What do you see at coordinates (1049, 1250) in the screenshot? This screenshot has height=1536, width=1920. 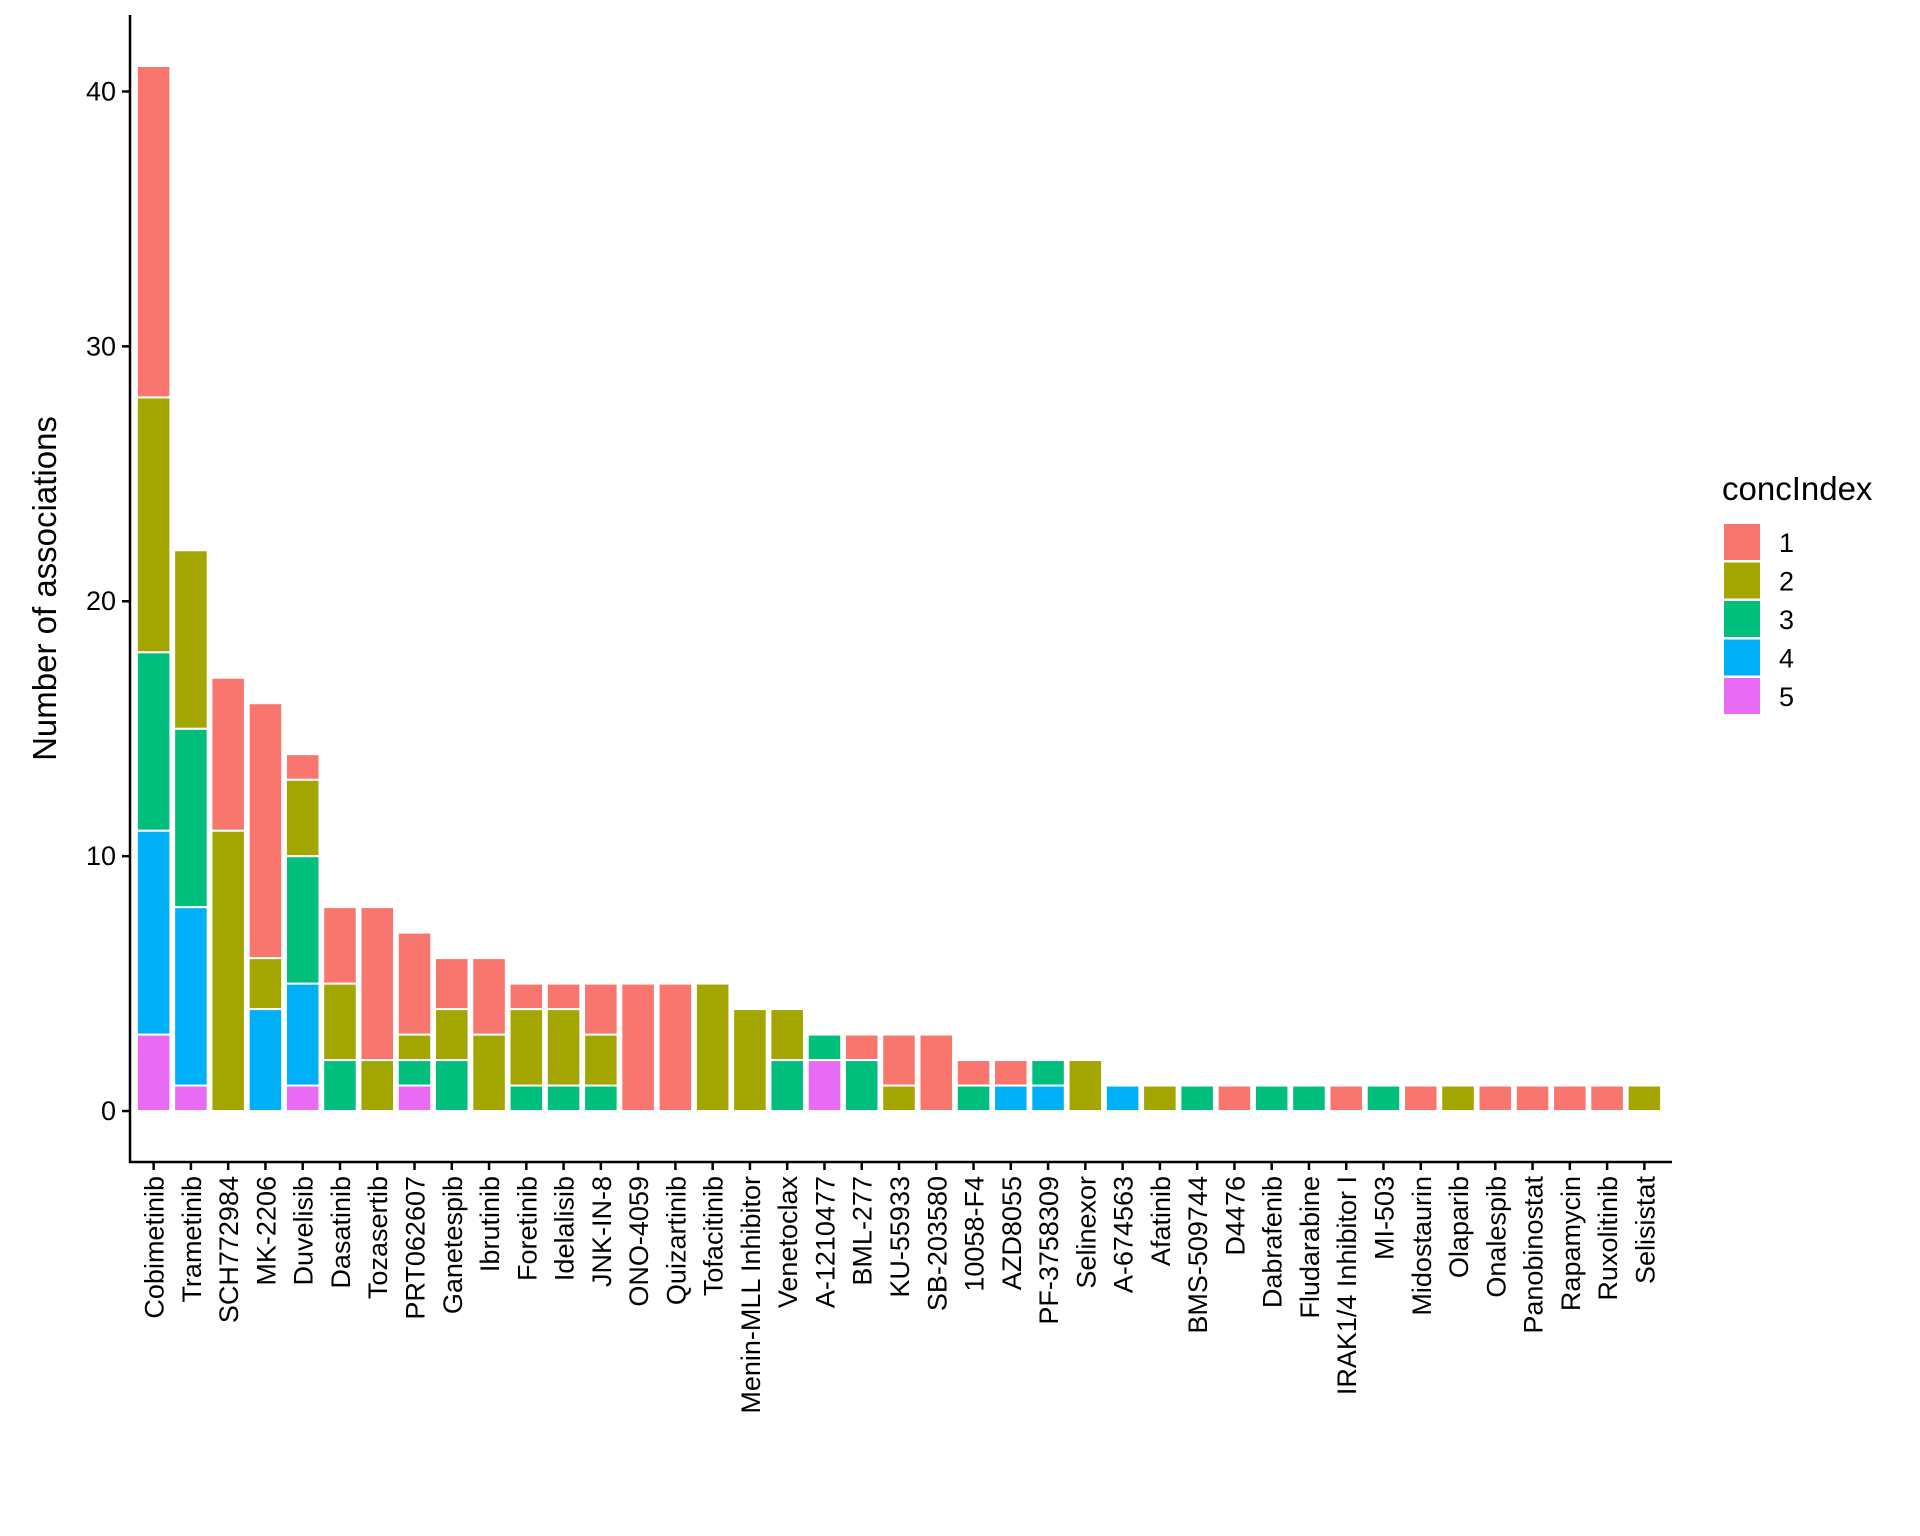 I see `x-tick-label: PF-3758309` at bounding box center [1049, 1250].